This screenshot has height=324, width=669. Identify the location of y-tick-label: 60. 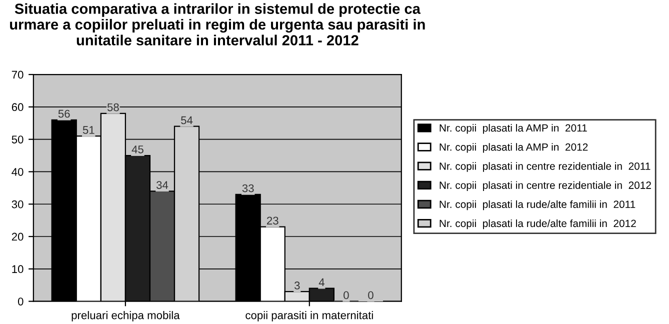
(18, 107).